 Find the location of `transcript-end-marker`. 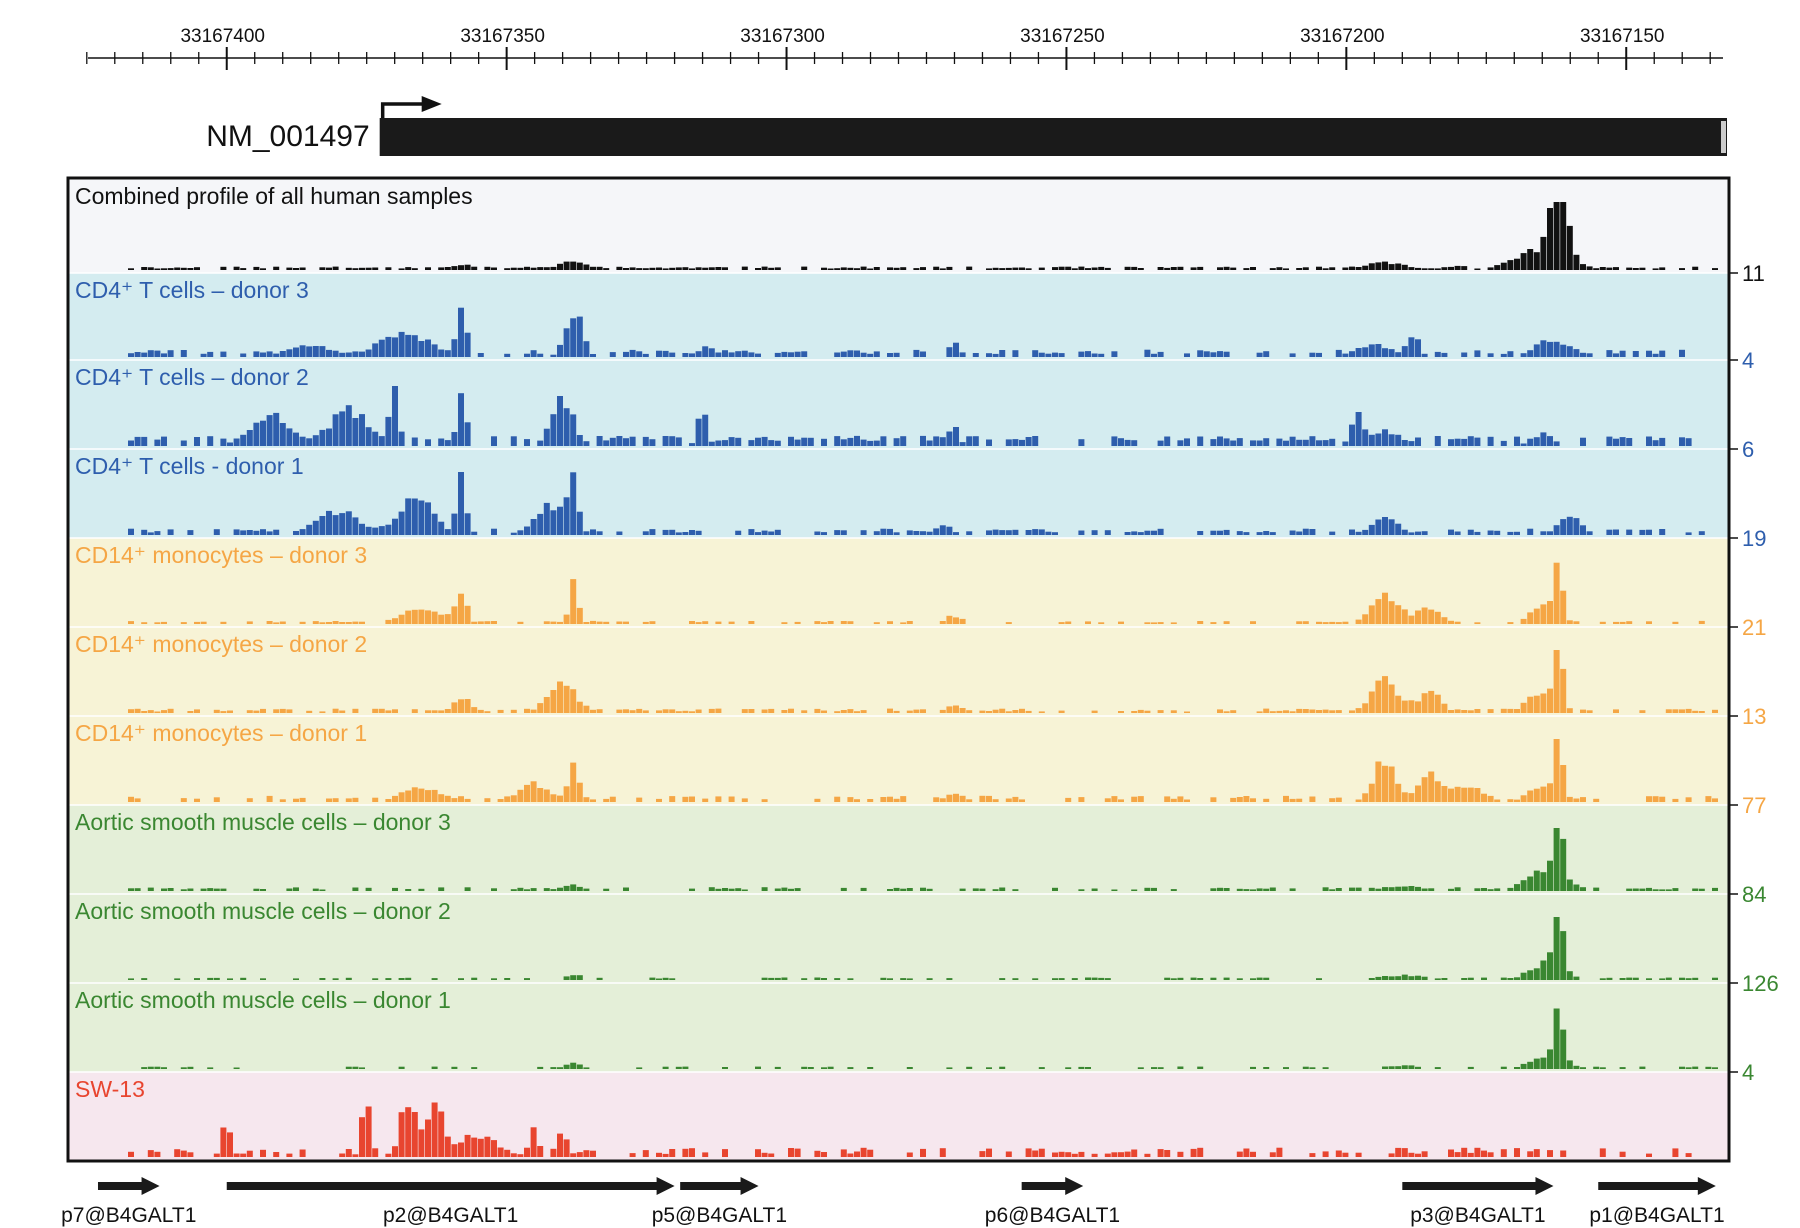

transcript-end-marker is located at coordinates (1723, 137).